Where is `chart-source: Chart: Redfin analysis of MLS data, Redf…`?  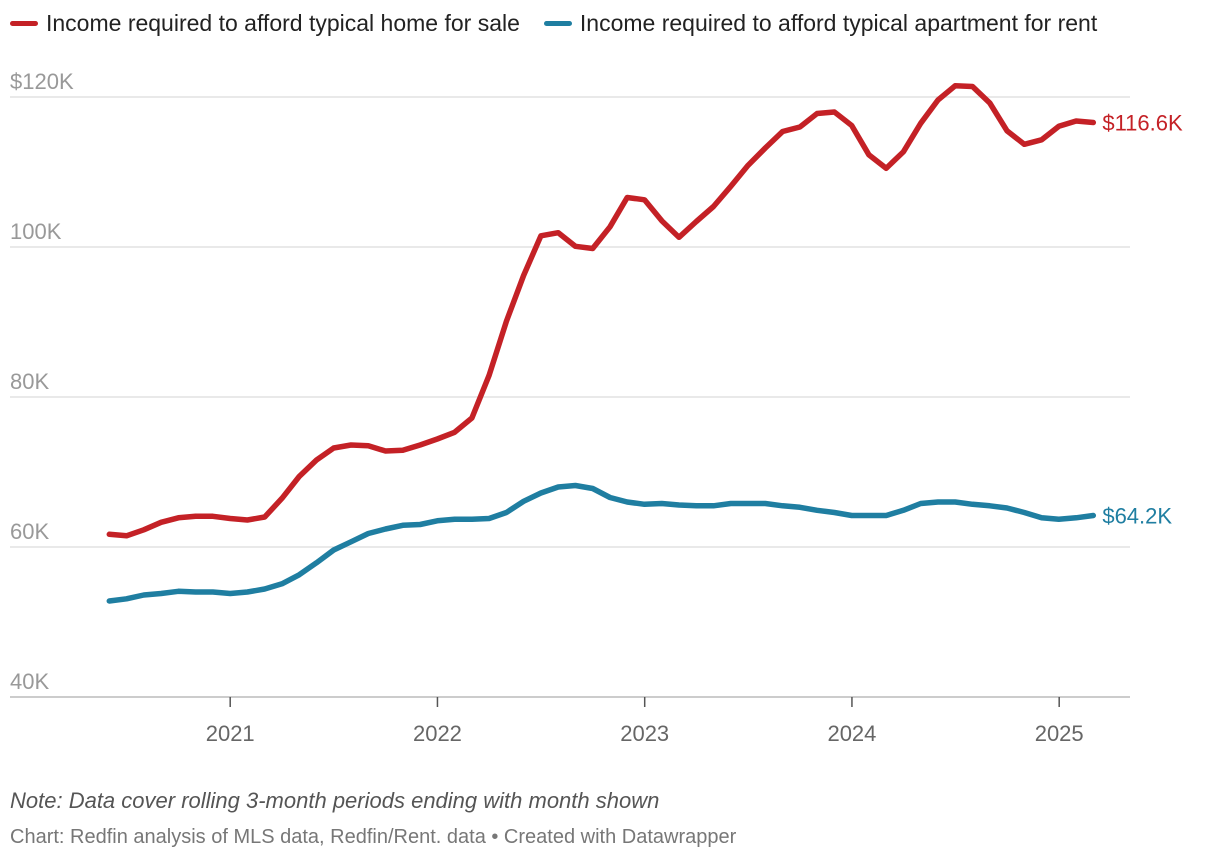
chart-source: Chart: Redfin analysis of MLS data, Redf… is located at coordinates (373, 837).